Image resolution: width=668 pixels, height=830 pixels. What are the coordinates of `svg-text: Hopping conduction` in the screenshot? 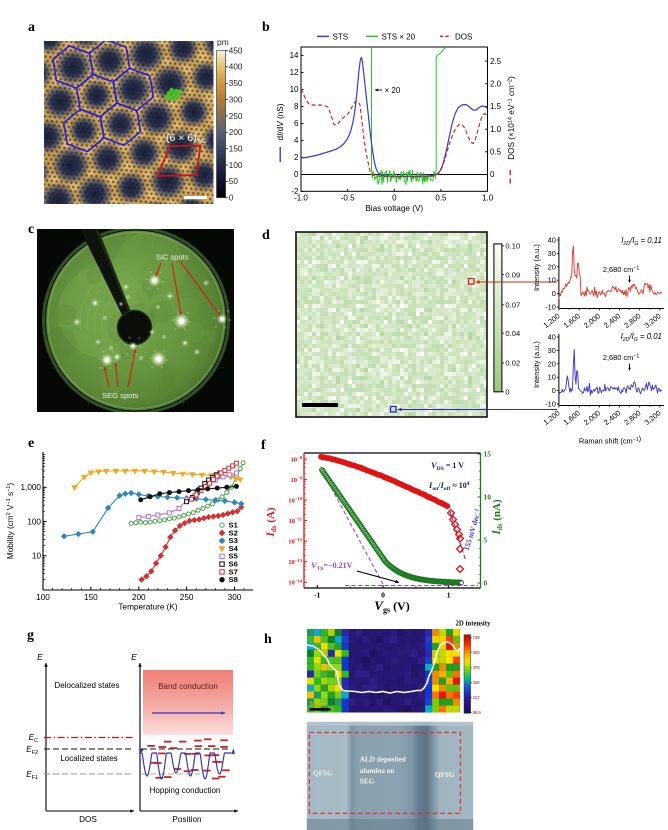 It's located at (185, 790).